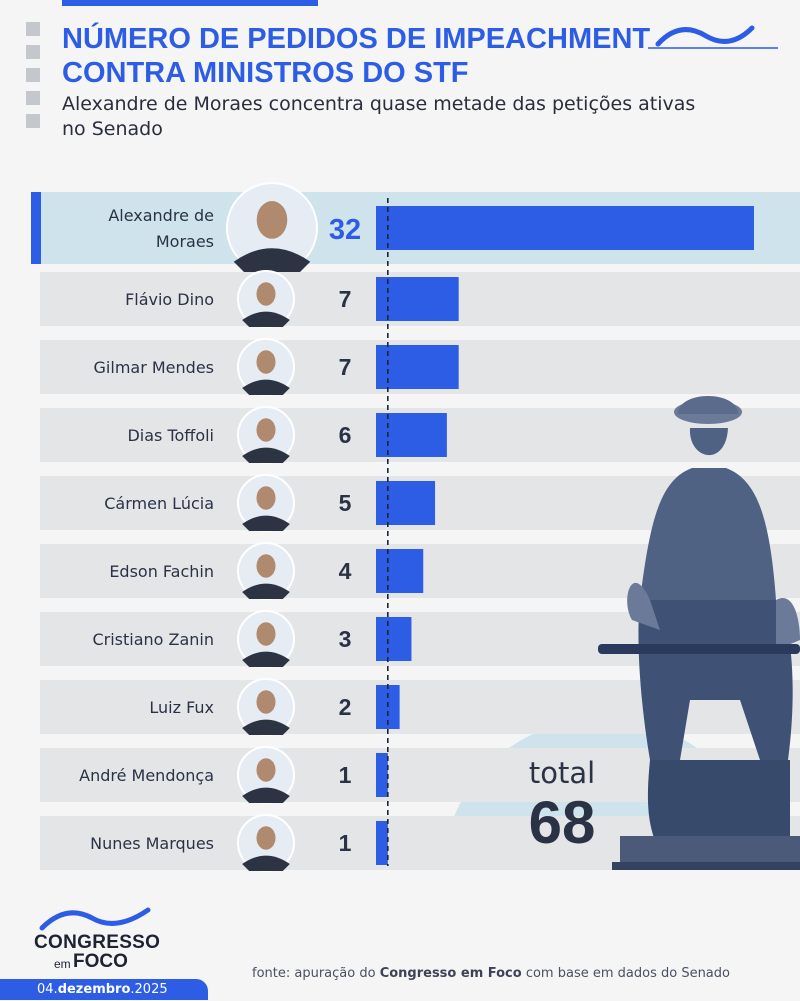  What do you see at coordinates (170, 435) in the screenshot?
I see `category-label: Dias Toffoli` at bounding box center [170, 435].